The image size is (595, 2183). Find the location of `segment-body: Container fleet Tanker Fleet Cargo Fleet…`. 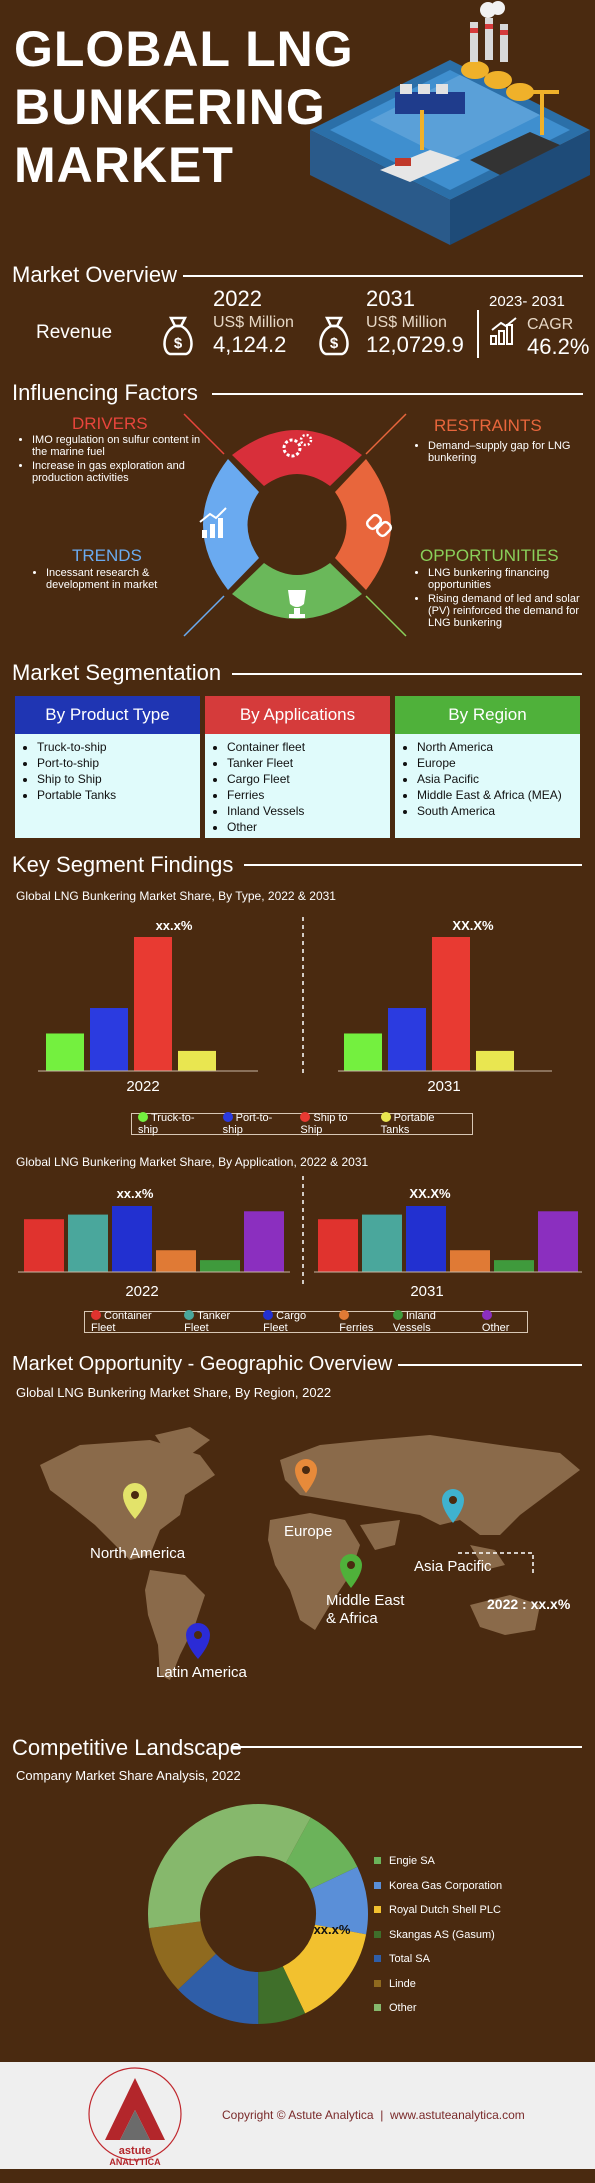

segment-body: Container fleet Tanker Fleet Cargo Fleet… is located at coordinates (297, 786).